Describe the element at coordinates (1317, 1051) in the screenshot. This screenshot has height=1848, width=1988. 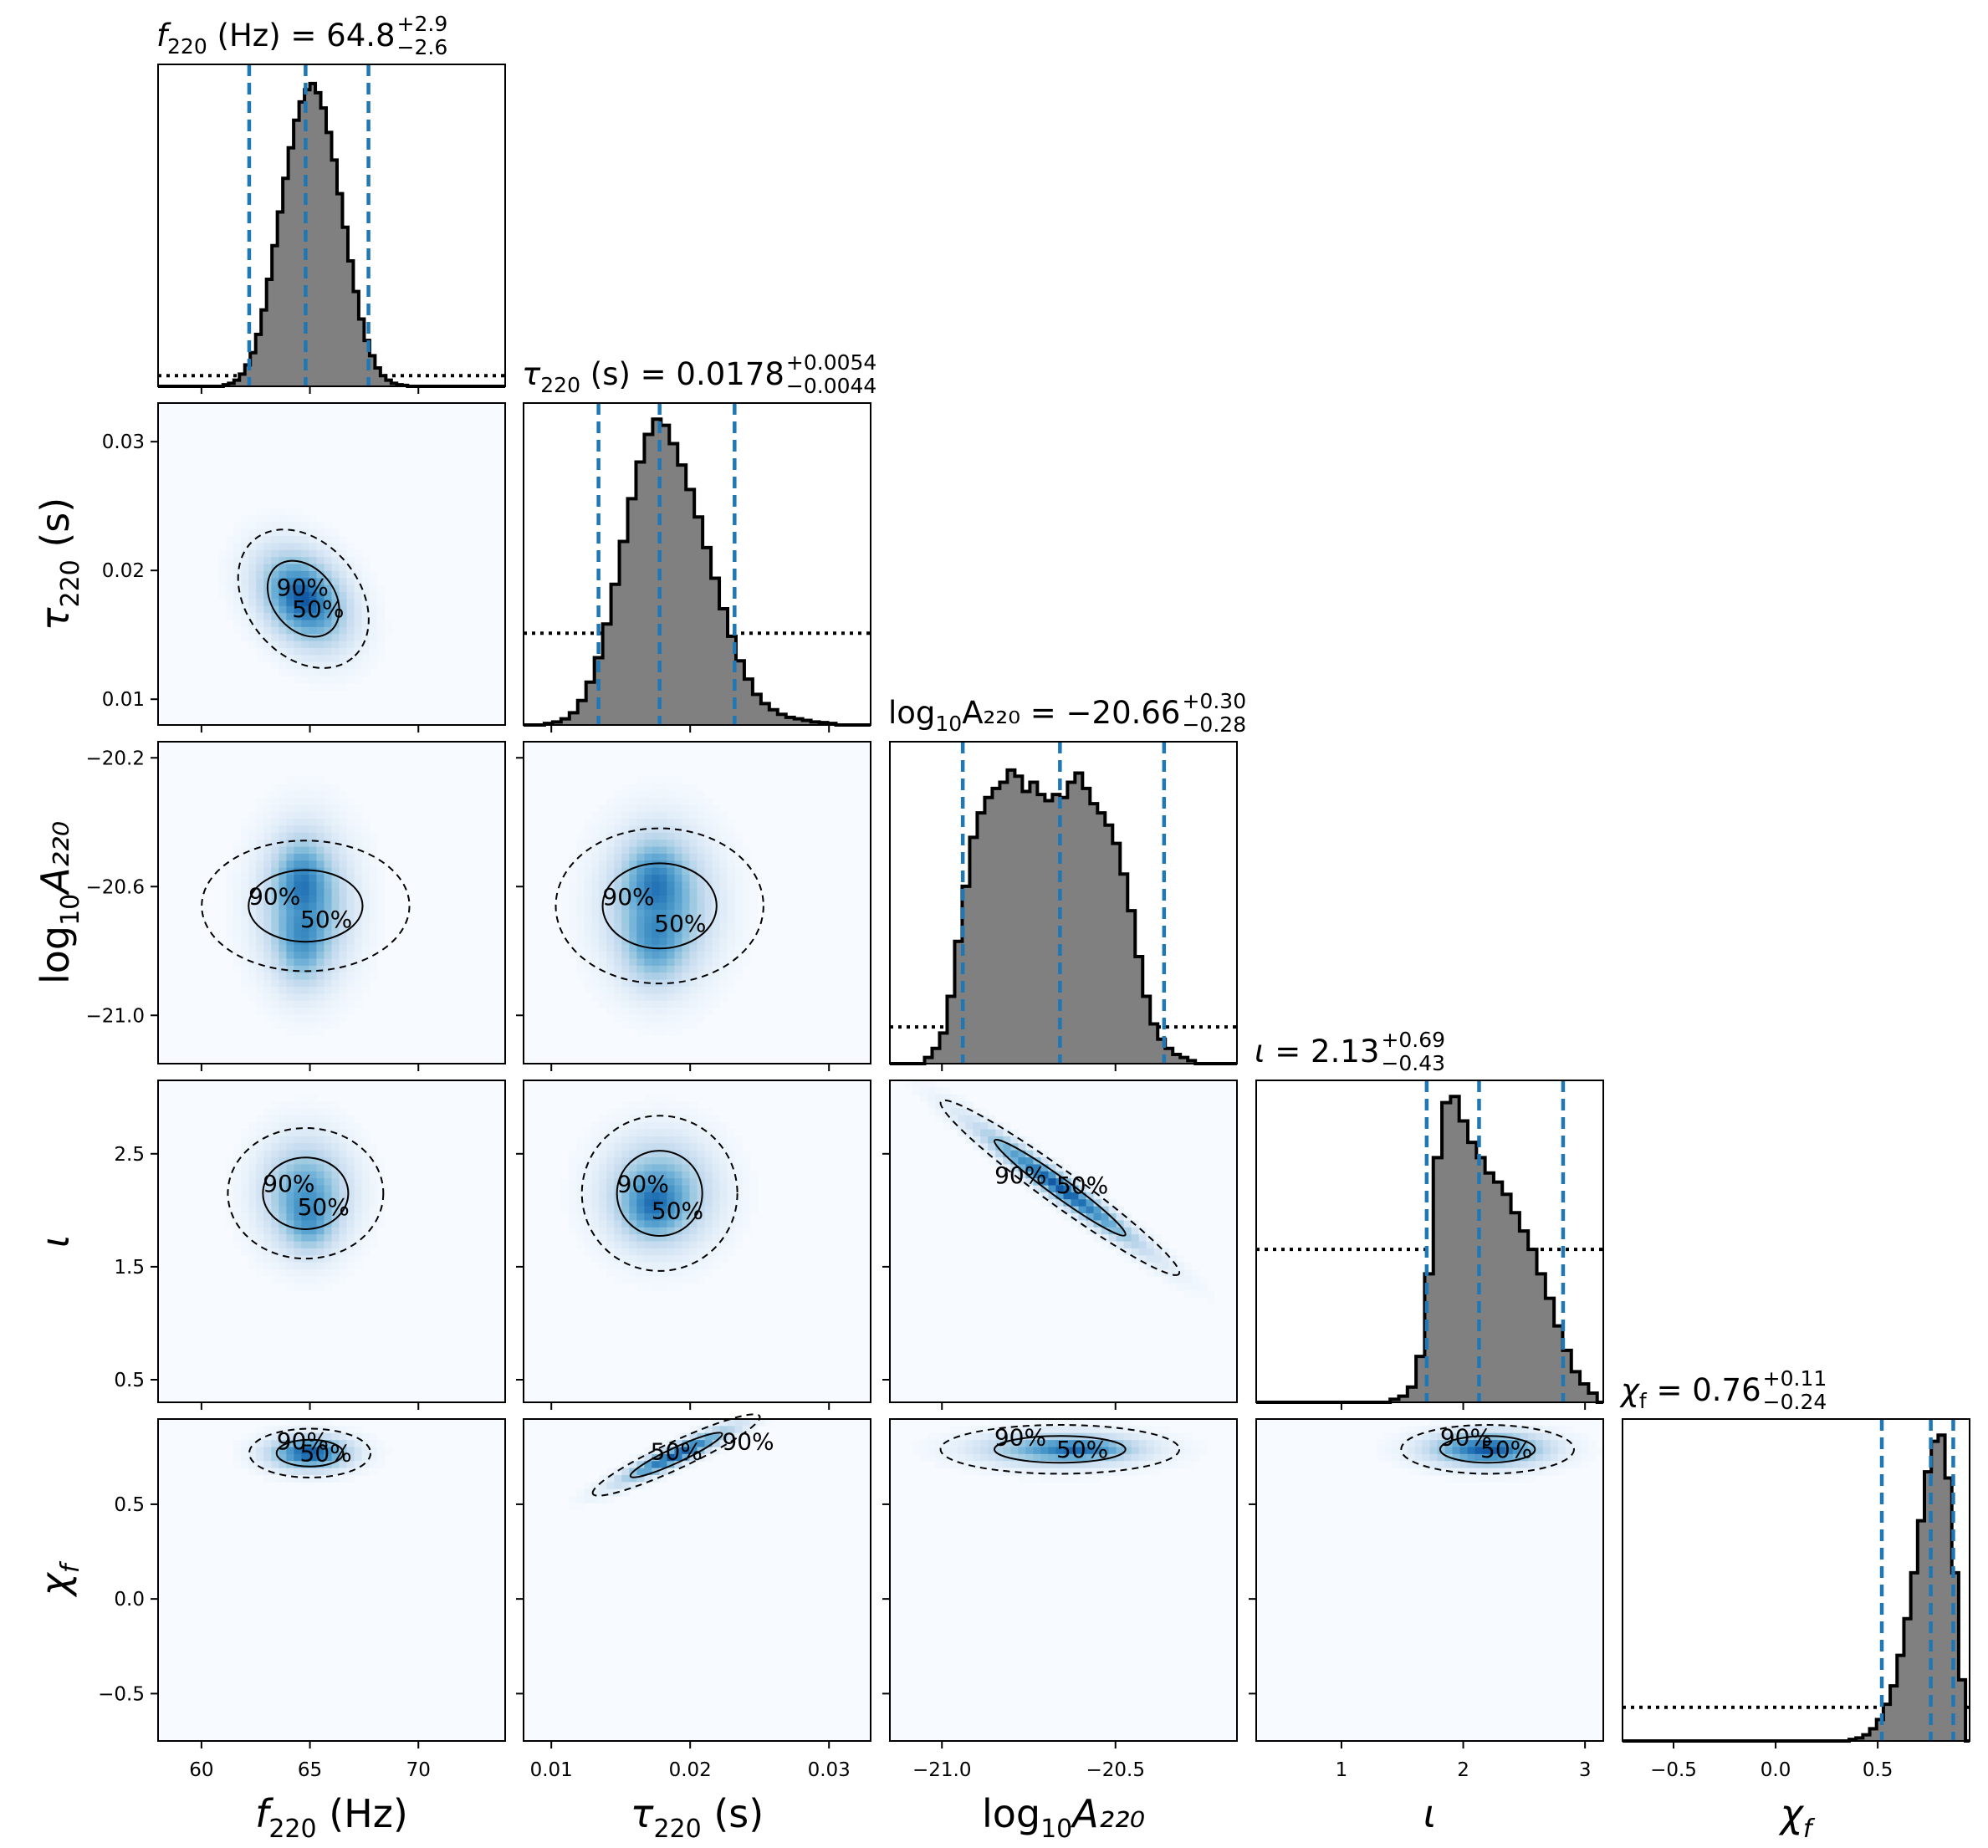
I see `hist-title-iota: ι = 2.13` at that location.